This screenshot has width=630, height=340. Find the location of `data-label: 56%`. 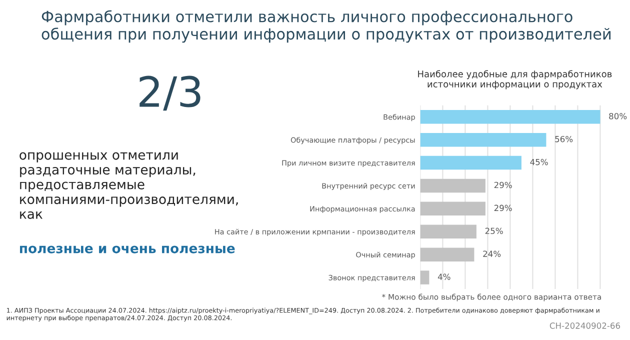

data-label: 56% is located at coordinates (564, 139).